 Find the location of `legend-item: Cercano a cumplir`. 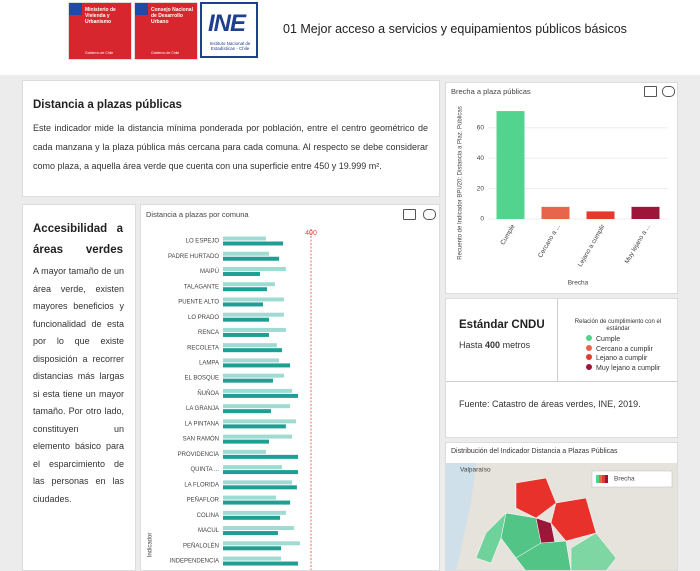

legend-item: Cercano a cumplir is located at coordinates (623, 349).